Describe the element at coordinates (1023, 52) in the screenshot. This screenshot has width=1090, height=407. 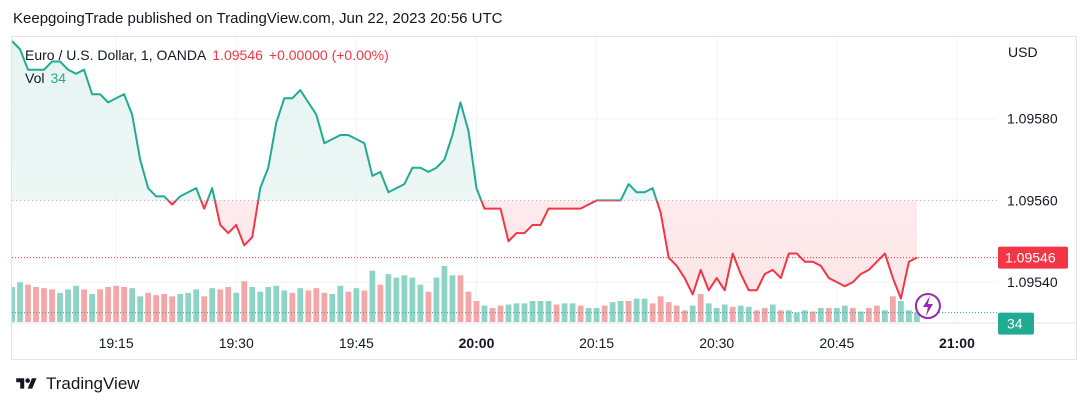
I see `currency-label: USD` at that location.